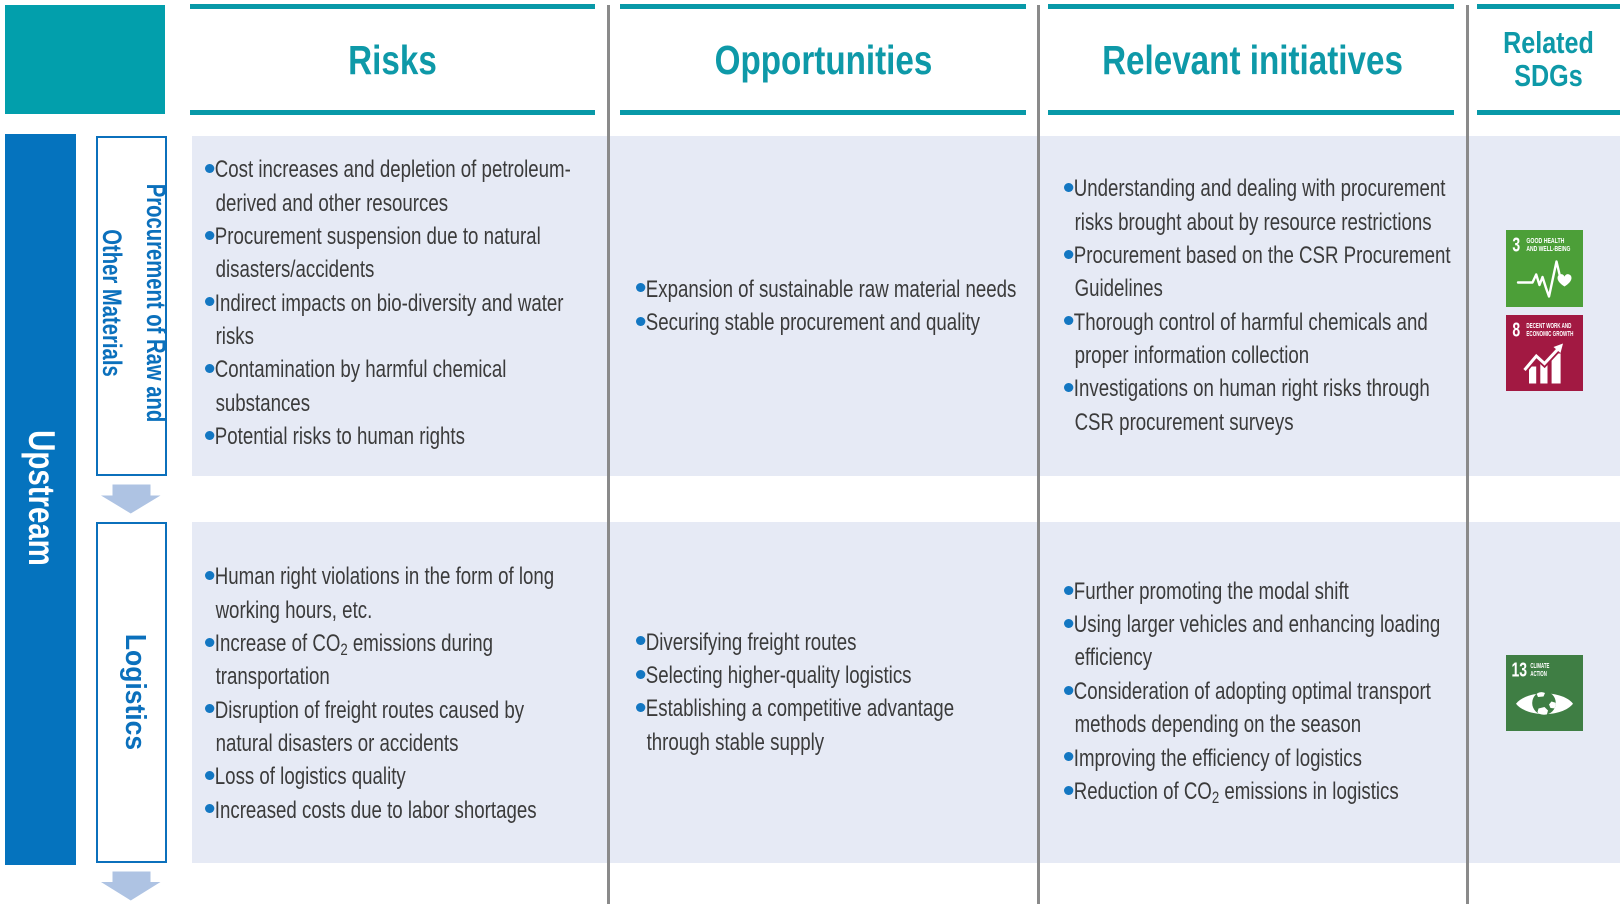 Image resolution: width=1620 pixels, height=906 pixels. What do you see at coordinates (1549, 334) in the screenshot?
I see `svg-text: ECONOMIC GROWTH` at bounding box center [1549, 334].